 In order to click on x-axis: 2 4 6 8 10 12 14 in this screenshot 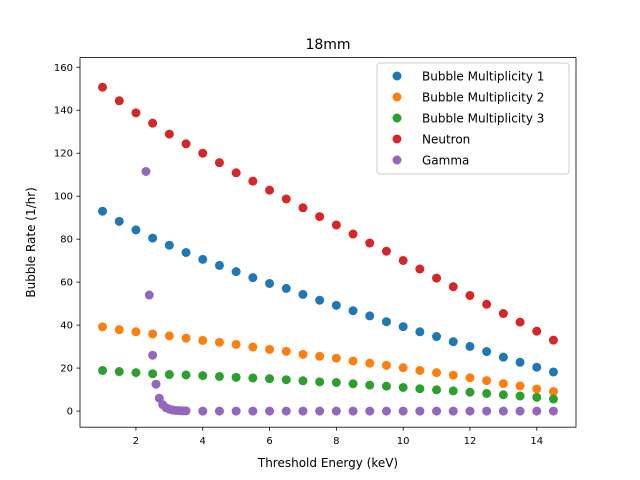, I will do `click(338, 437)`.